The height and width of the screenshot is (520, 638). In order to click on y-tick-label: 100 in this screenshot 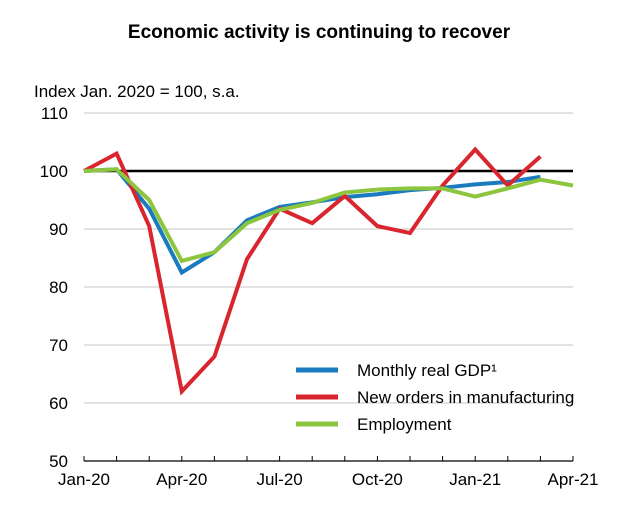, I will do `click(54, 171)`.